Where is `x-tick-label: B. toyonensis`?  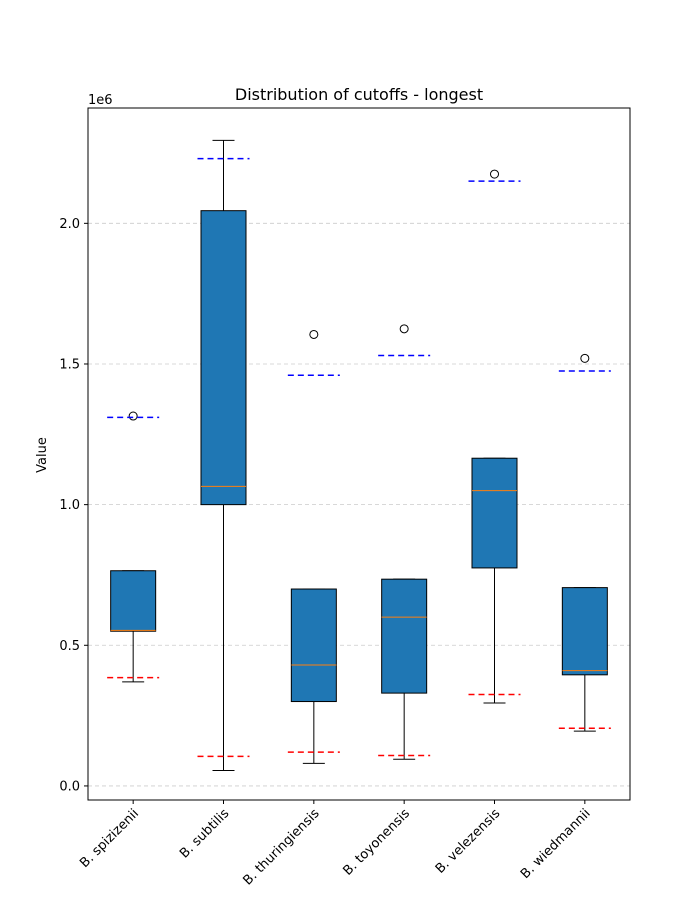 x-tick-label: B. toyonensis is located at coordinates (377, 842).